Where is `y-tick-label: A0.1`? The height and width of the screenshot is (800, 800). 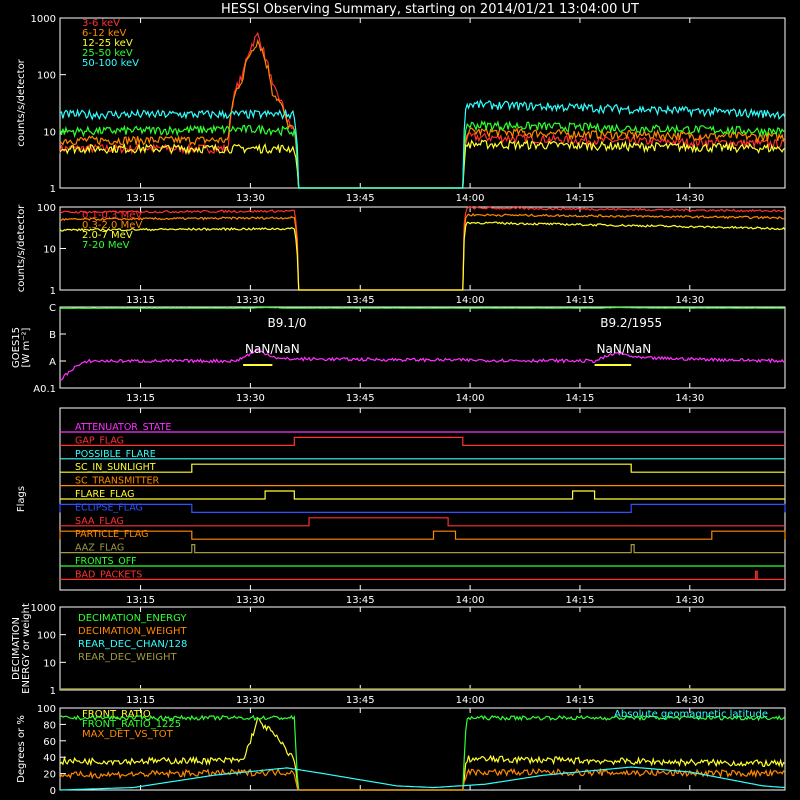
y-tick-label: A0.1 is located at coordinates (44, 389).